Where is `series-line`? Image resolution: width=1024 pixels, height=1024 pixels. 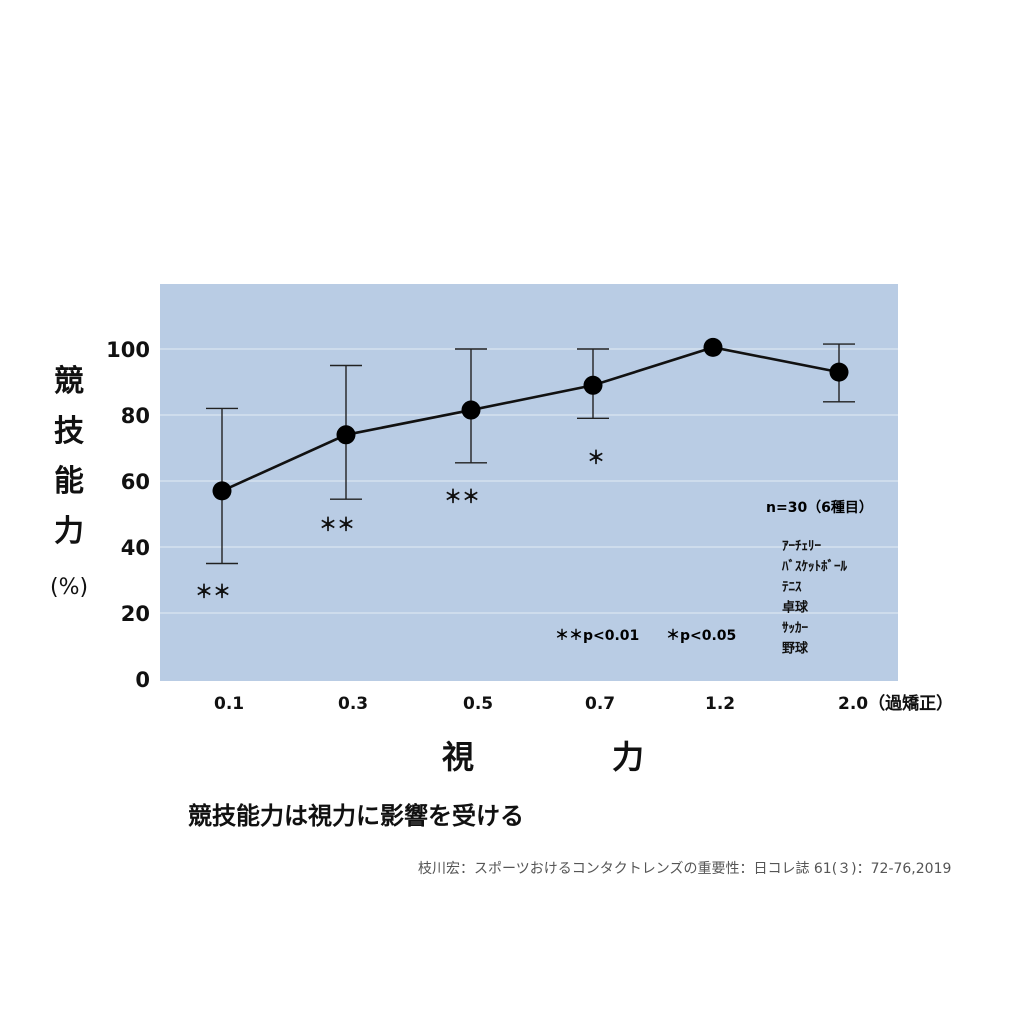 series-line is located at coordinates (530, 419).